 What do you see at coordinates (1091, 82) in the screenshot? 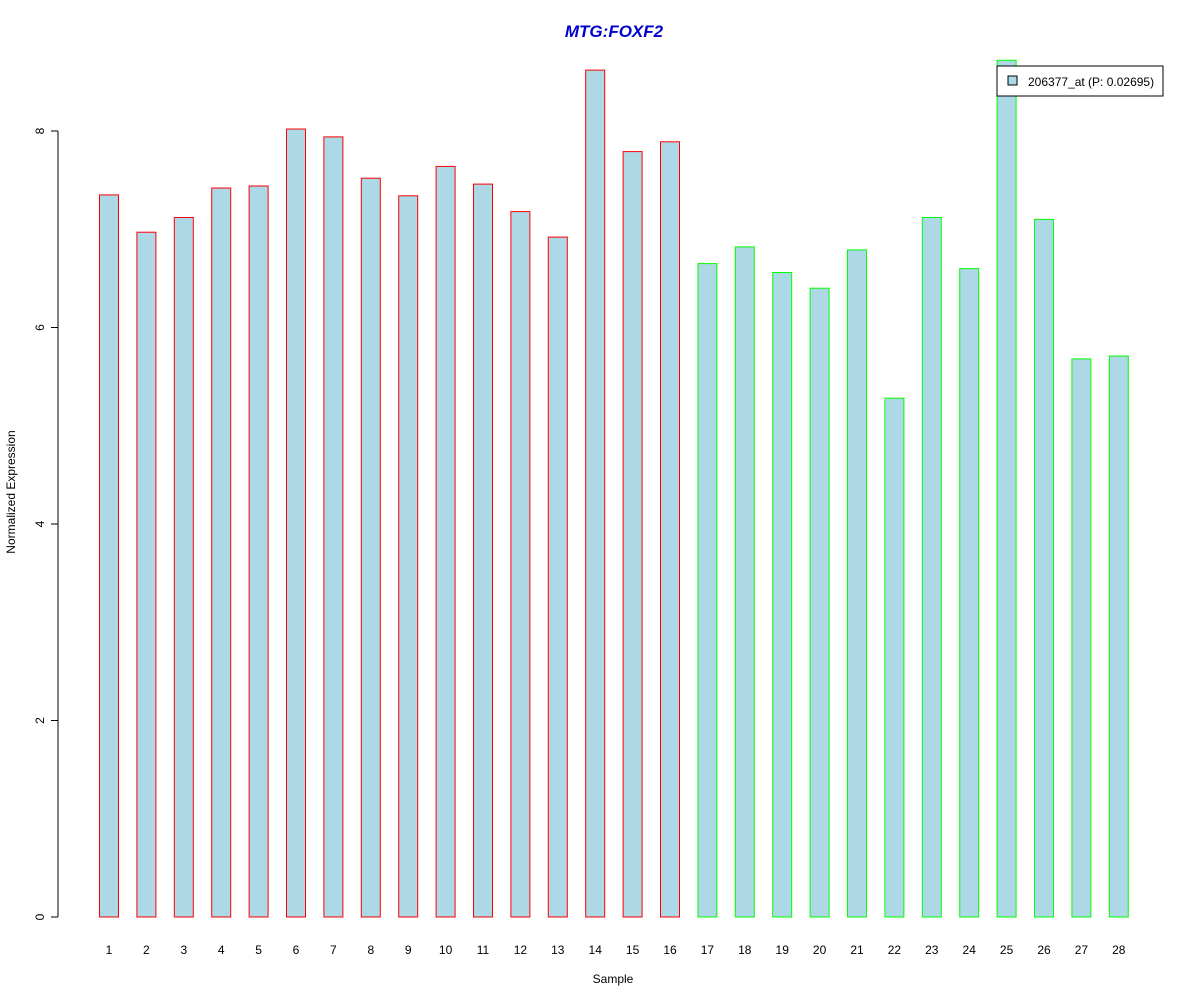
I see `legend-label: 206377_at (P: 0.02695)` at bounding box center [1091, 82].